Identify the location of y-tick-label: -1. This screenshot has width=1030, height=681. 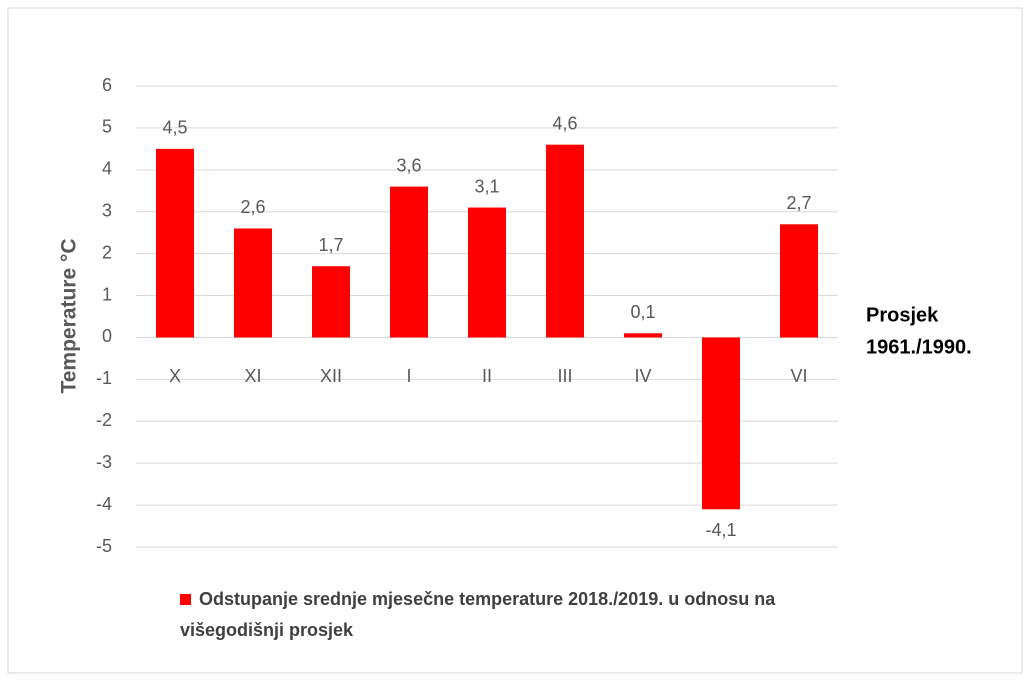
(104, 378).